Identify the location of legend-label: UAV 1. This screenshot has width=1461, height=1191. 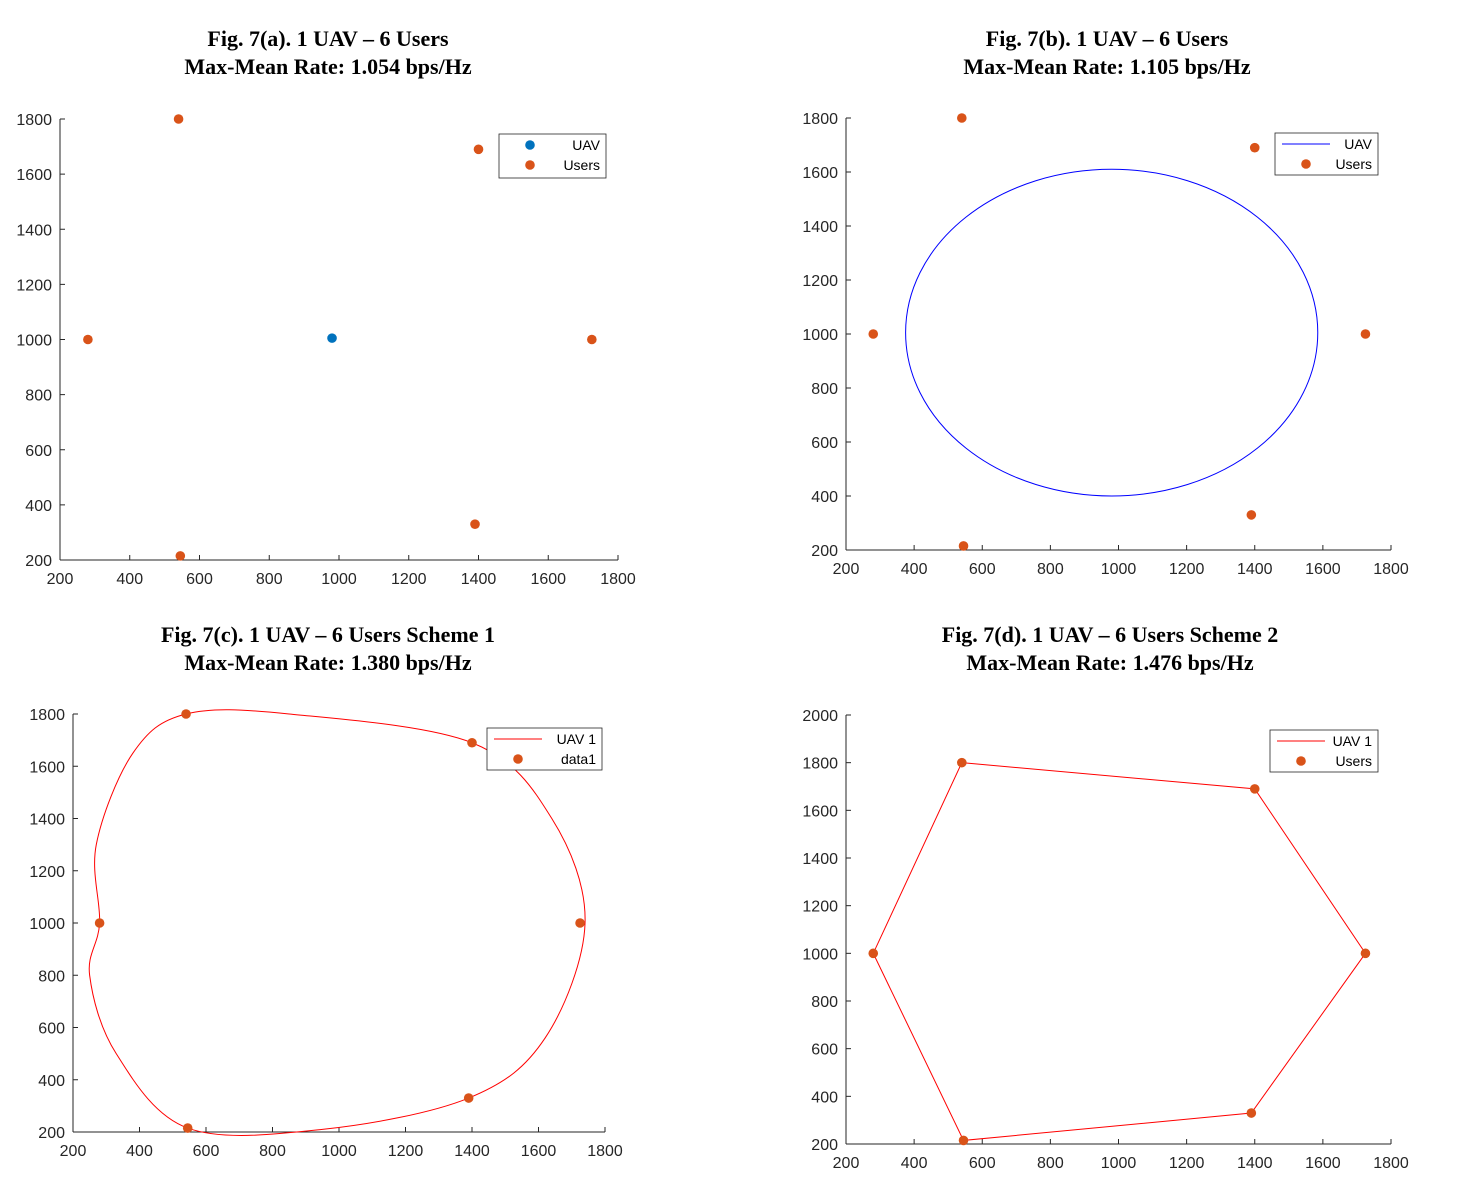
(1353, 741).